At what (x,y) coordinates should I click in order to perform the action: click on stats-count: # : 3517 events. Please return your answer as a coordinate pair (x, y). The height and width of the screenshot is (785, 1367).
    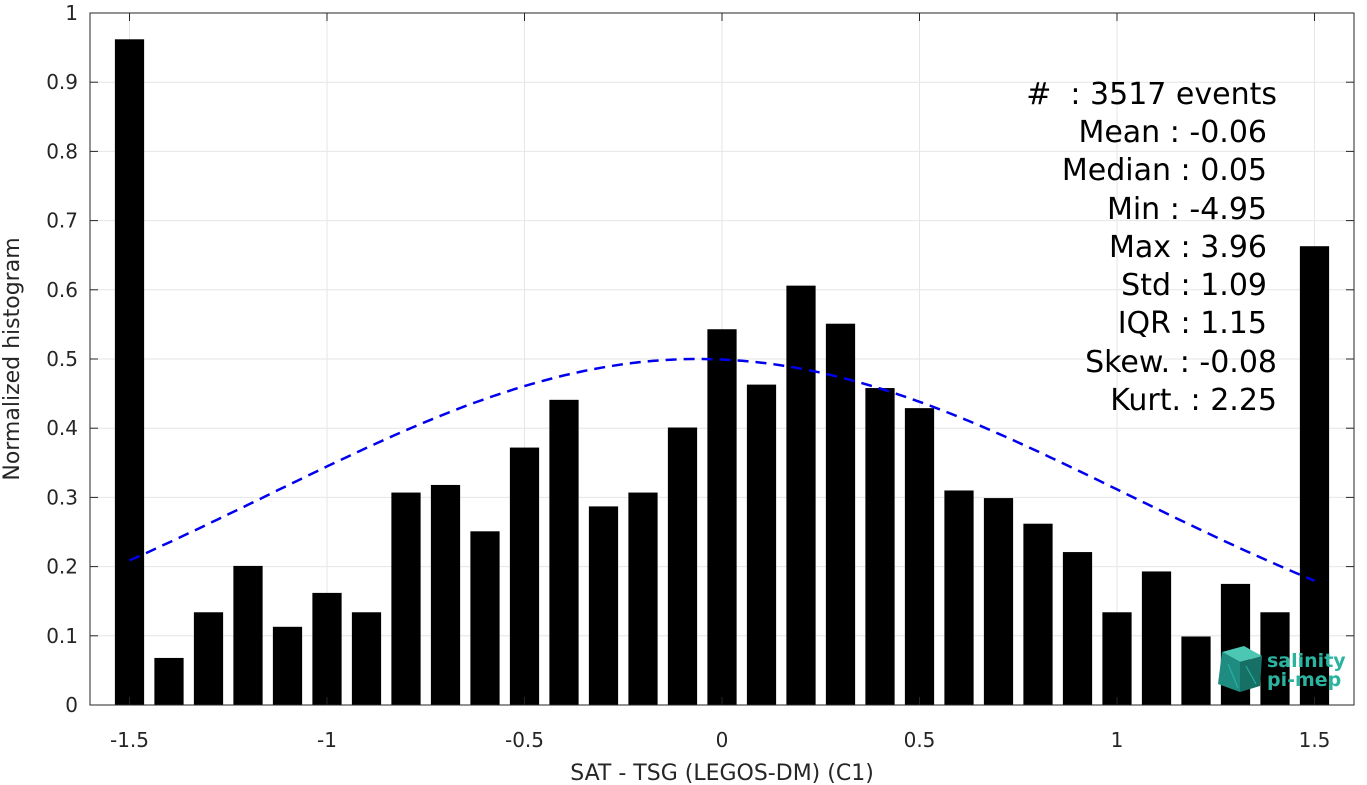
    Looking at the image, I should click on (1151, 94).